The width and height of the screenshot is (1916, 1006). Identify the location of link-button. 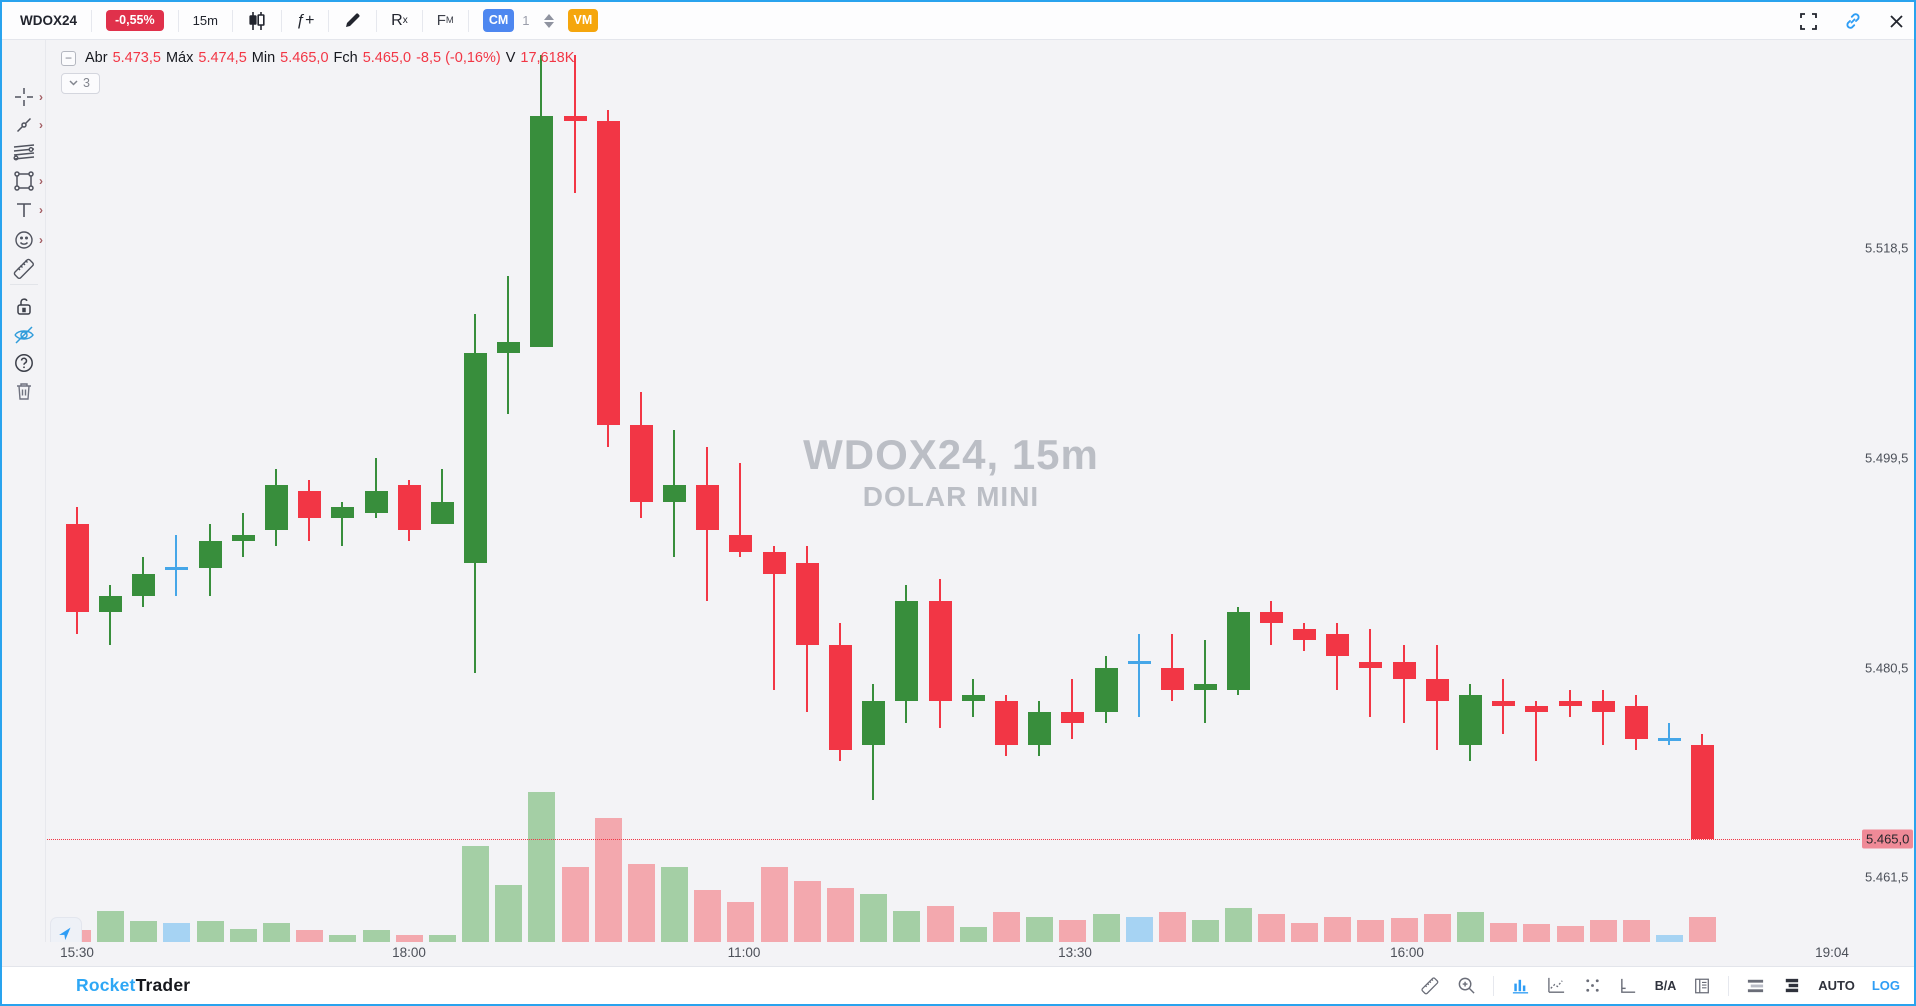
(1853, 21).